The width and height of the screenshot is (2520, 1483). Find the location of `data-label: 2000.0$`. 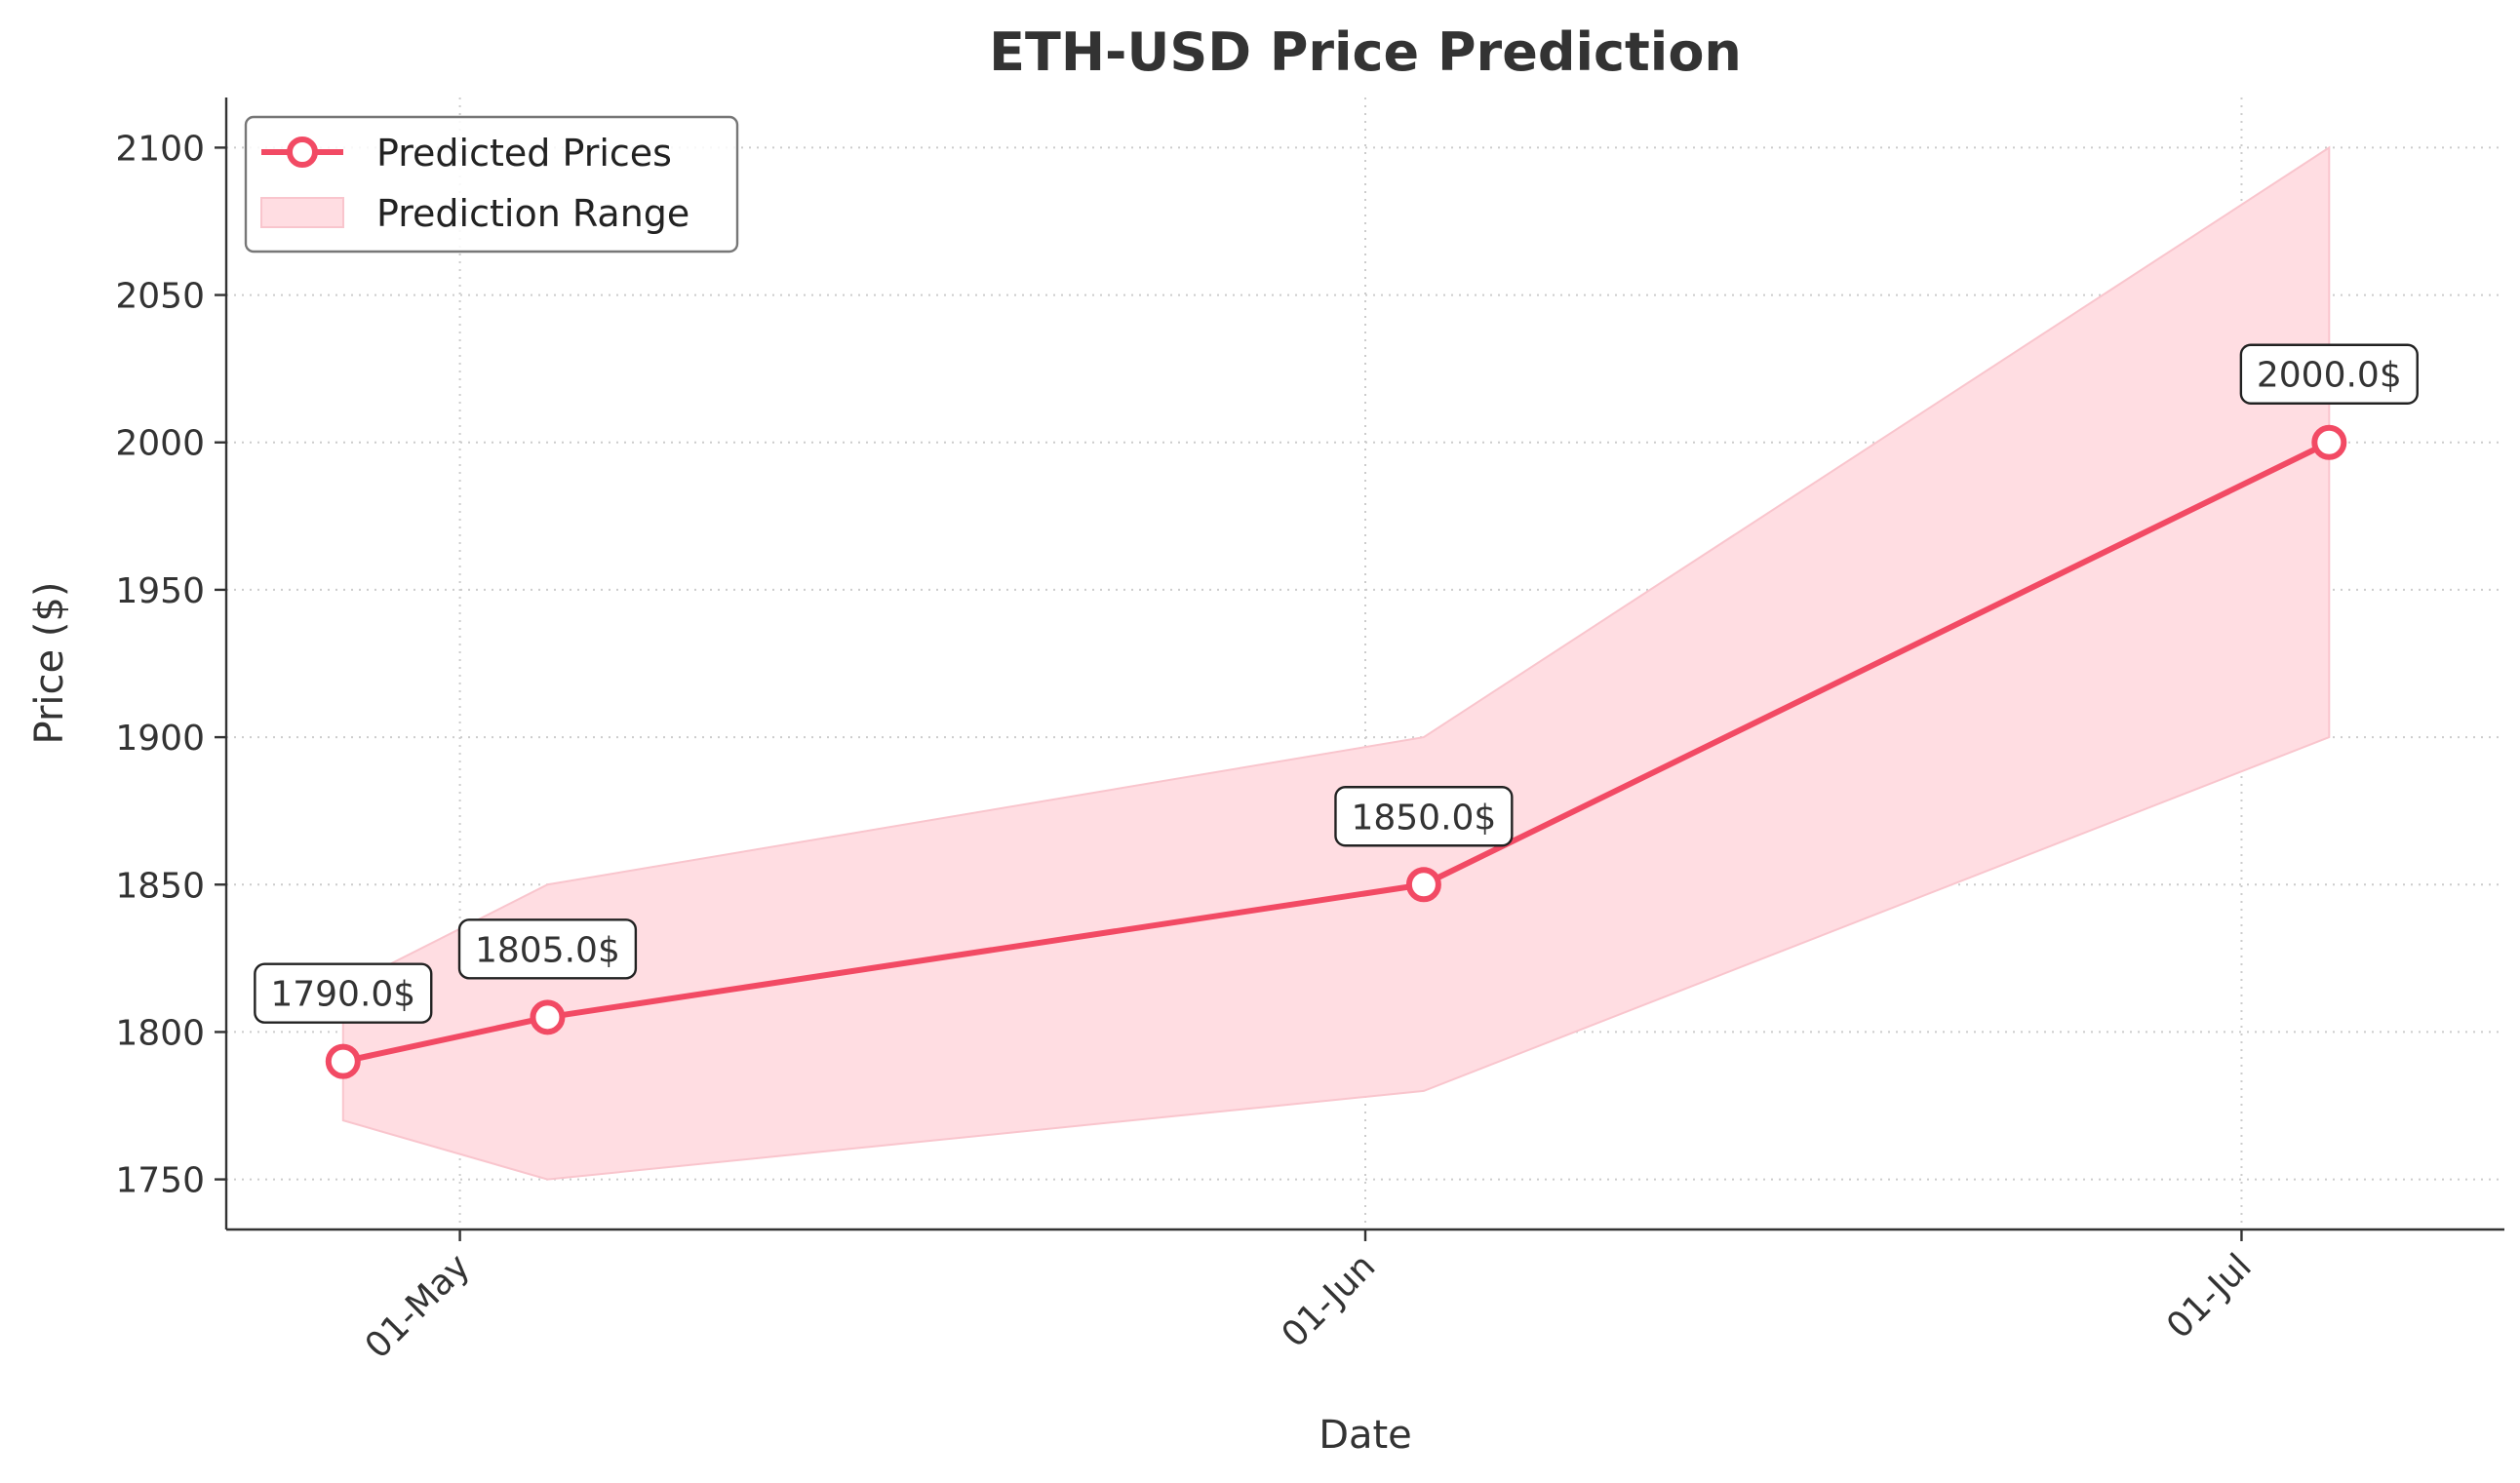

data-label: 2000.0$ is located at coordinates (2329, 374).